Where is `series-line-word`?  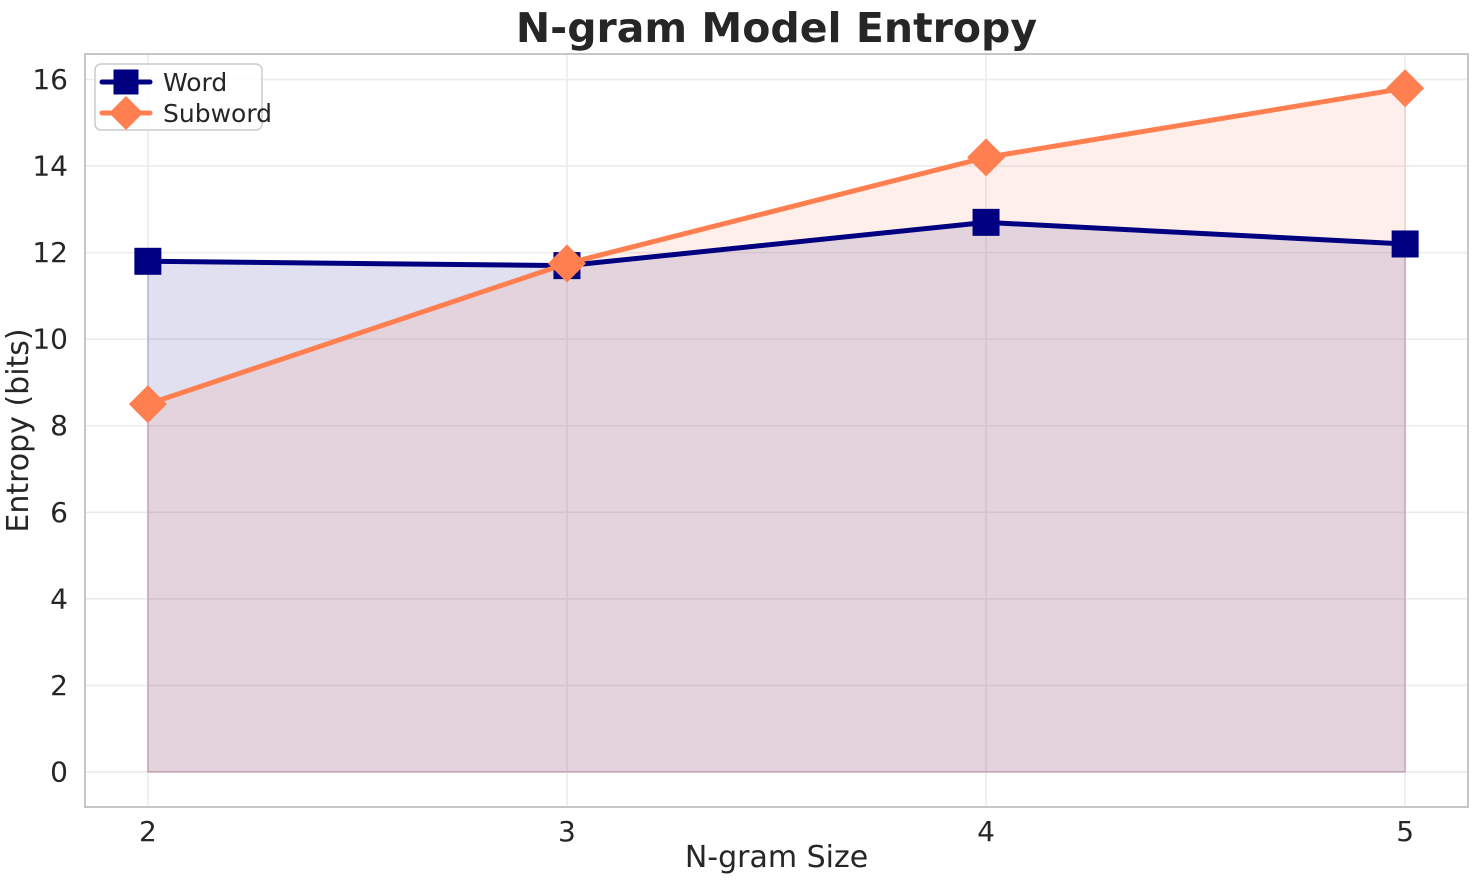 series-line-word is located at coordinates (776, 244).